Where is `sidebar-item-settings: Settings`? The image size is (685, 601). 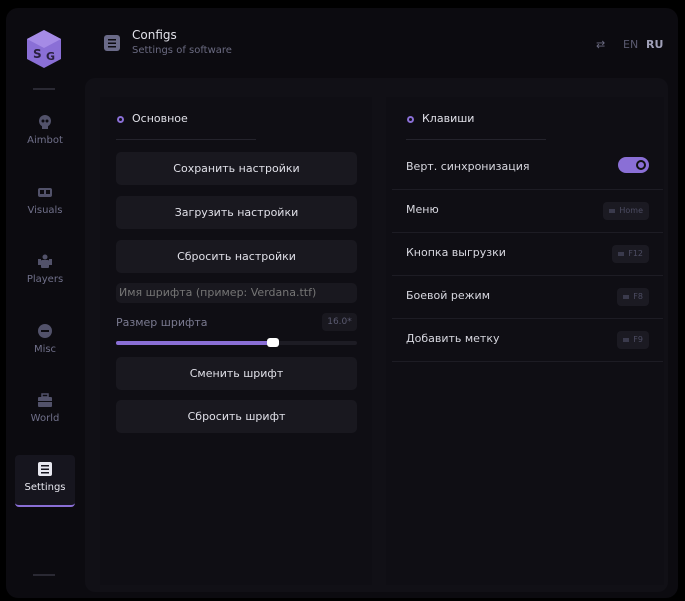 sidebar-item-settings: Settings is located at coordinates (45, 481).